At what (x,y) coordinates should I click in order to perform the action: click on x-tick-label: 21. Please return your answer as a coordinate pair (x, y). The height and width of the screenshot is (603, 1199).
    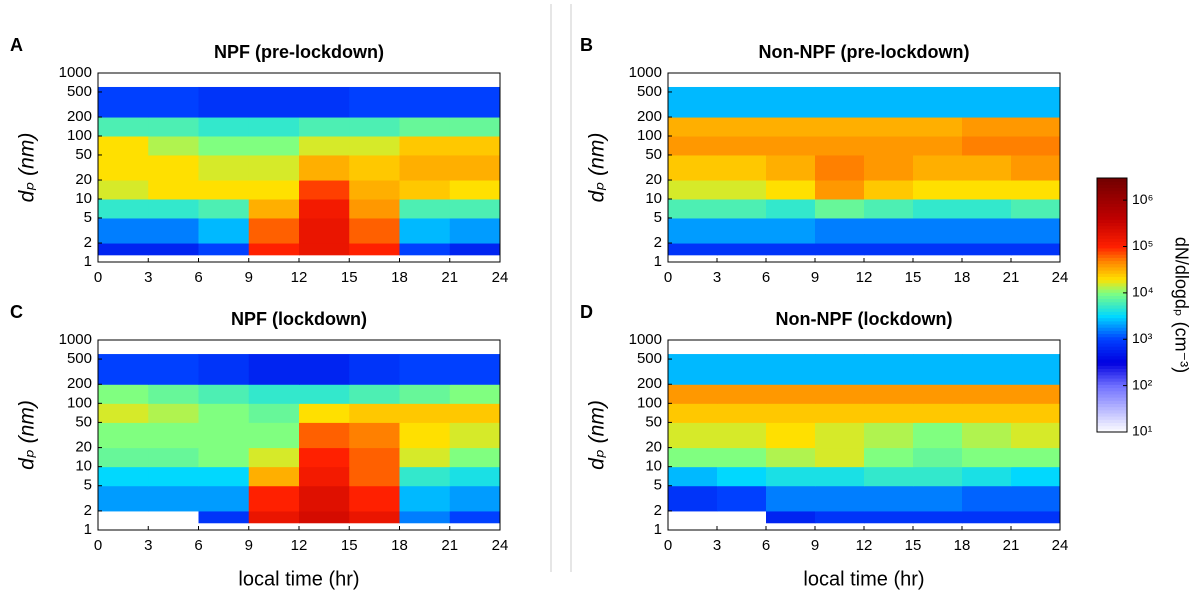
    Looking at the image, I should click on (449, 545).